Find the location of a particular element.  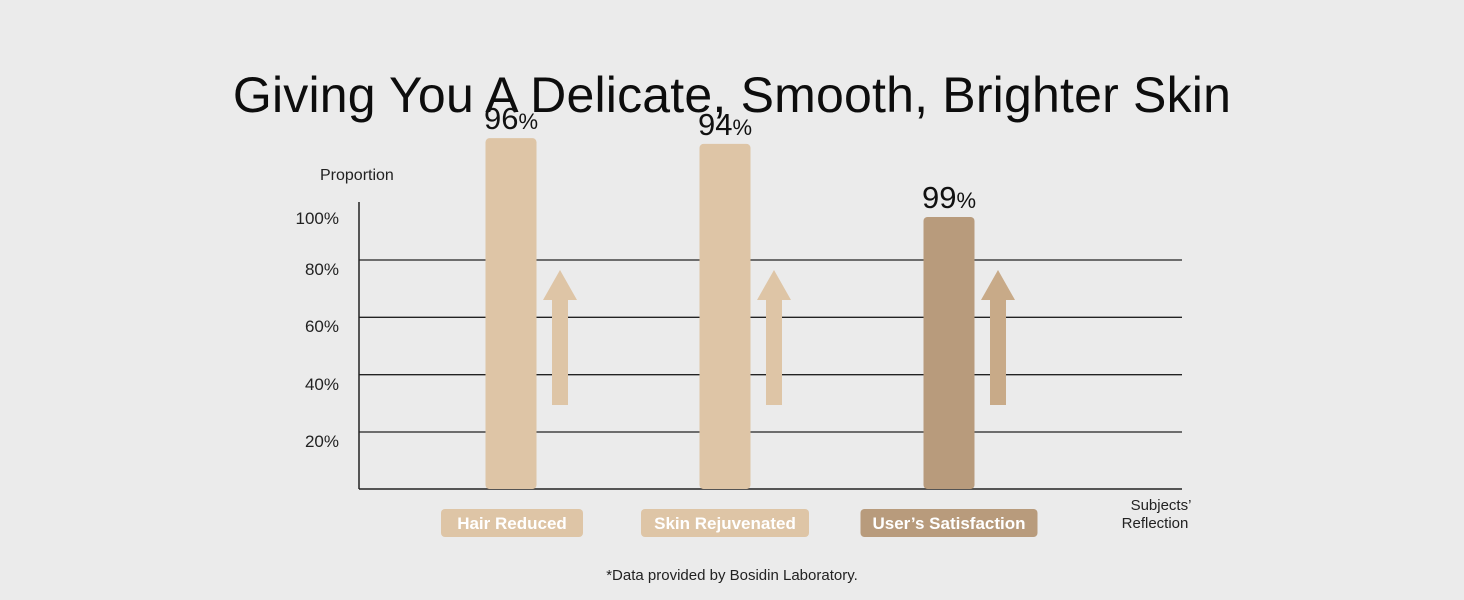

bar-value-label: 94% is located at coordinates (725, 124).